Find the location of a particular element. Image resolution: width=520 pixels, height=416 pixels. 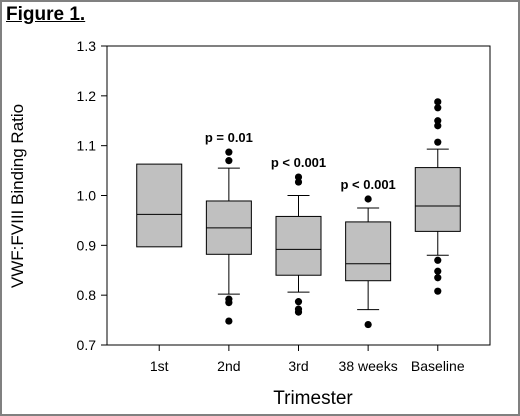

x-axis-label: Trimester is located at coordinates (313, 398).